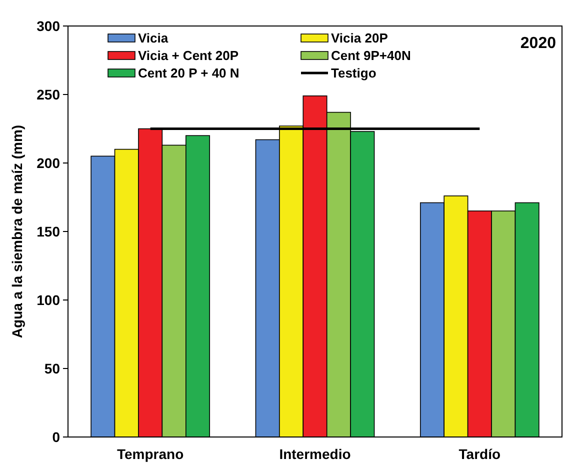 This screenshot has height=467, width=570. What do you see at coordinates (48, 231) in the screenshot?
I see `y-tick-label: 150` at bounding box center [48, 231].